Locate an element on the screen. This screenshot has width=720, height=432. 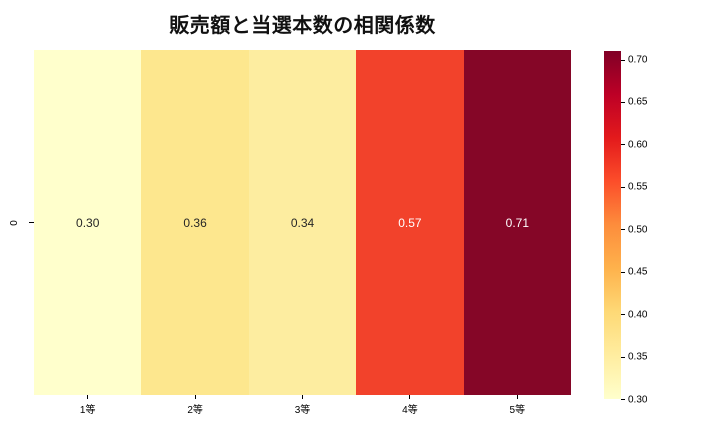
colorbar-tick-label: 0.70 is located at coordinates (638, 60).